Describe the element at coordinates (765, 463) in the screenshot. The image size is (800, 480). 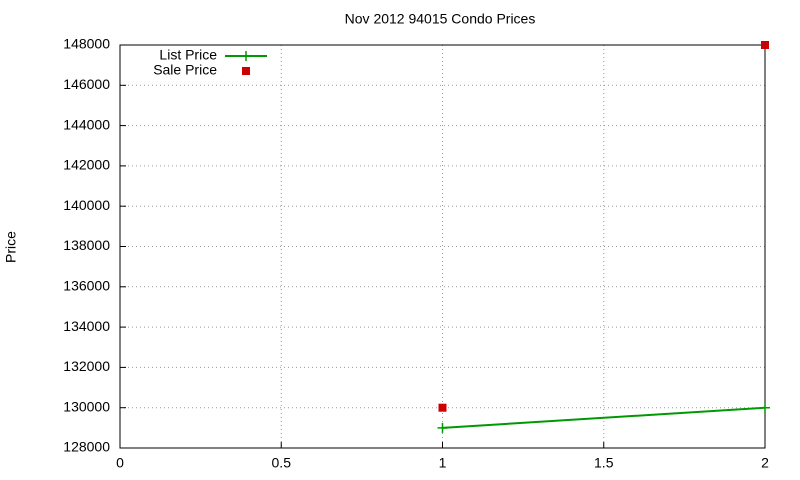
I see `x-tick-label: 2` at that location.